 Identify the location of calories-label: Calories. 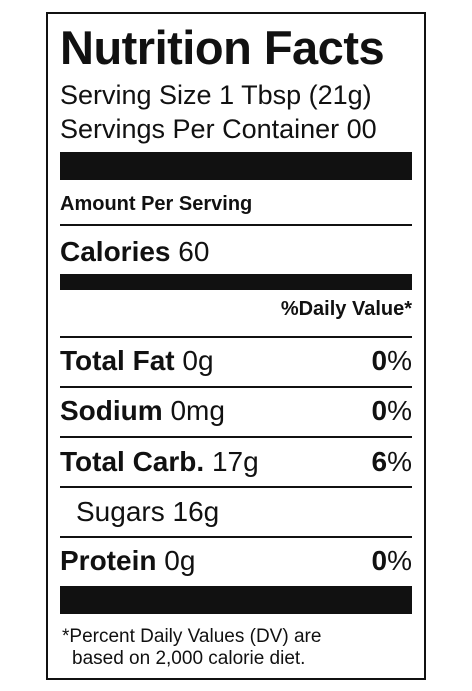
(115, 251).